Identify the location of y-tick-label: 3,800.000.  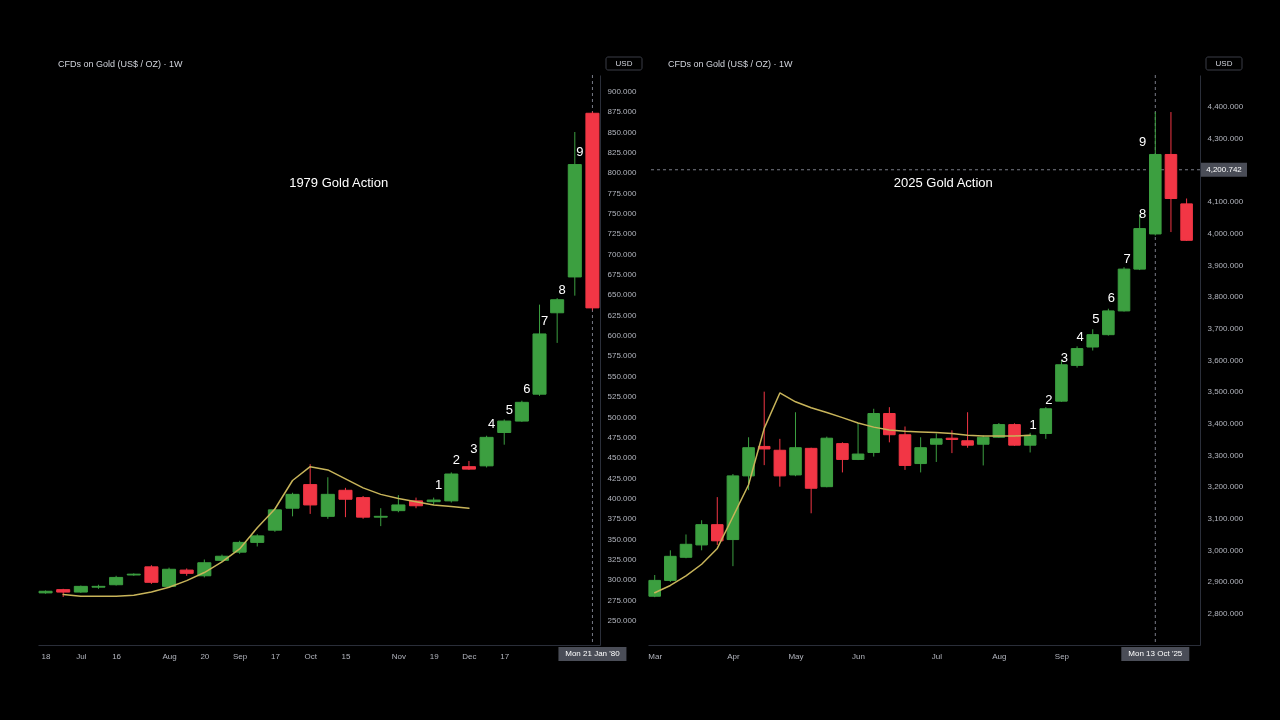
(1225, 297).